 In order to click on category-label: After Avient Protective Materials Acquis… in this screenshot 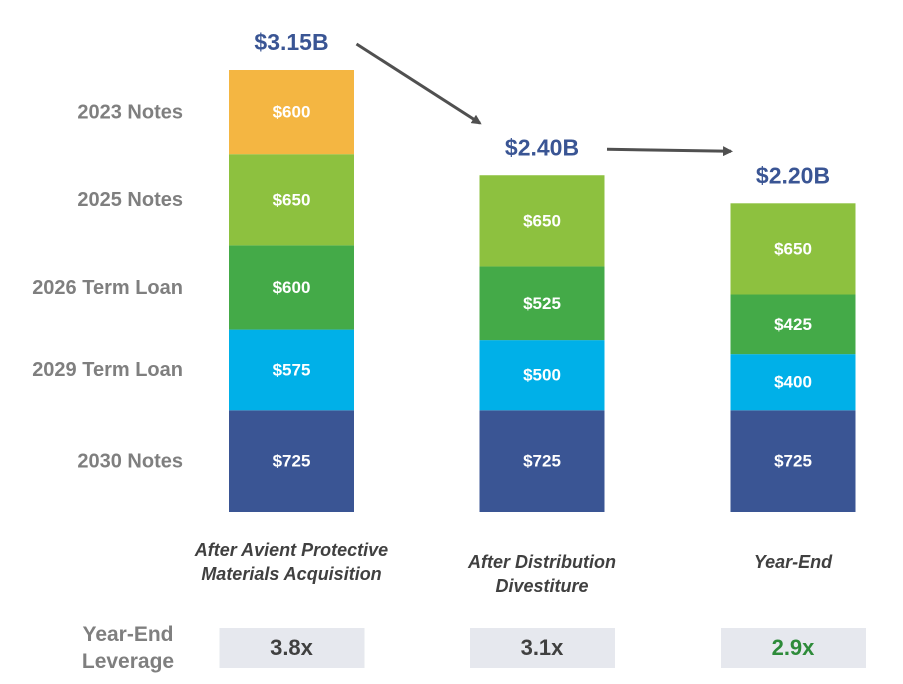, I will do `click(291, 562)`.